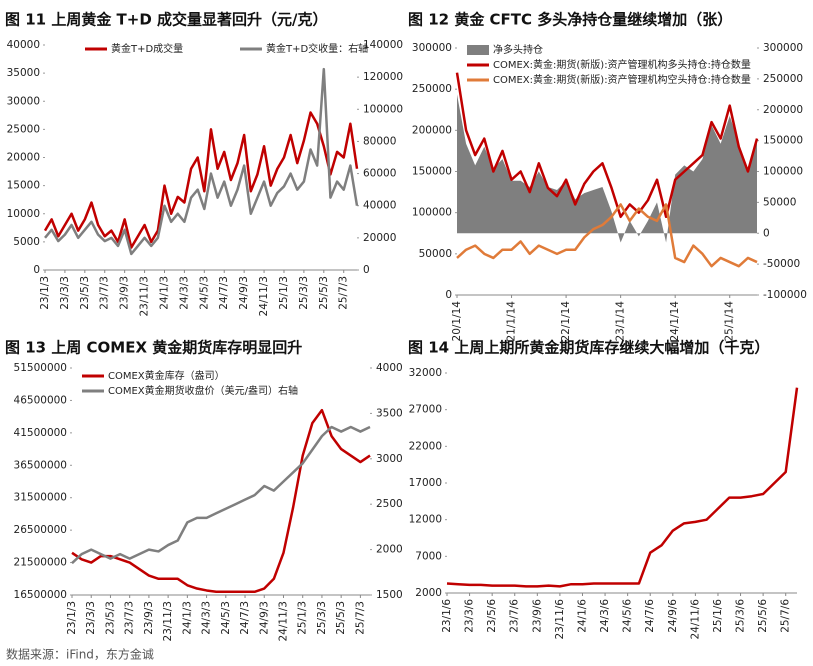 The image size is (813, 666). Describe the element at coordinates (766, 233) in the screenshot. I see `y2-tick-label: 0` at that location.